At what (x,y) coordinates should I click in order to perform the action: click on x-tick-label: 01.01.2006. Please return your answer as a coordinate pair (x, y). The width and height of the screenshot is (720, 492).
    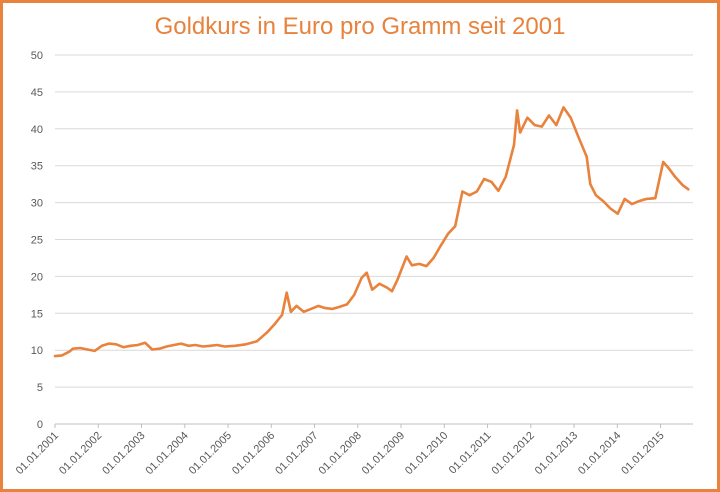
    Looking at the image, I should click on (253, 453).